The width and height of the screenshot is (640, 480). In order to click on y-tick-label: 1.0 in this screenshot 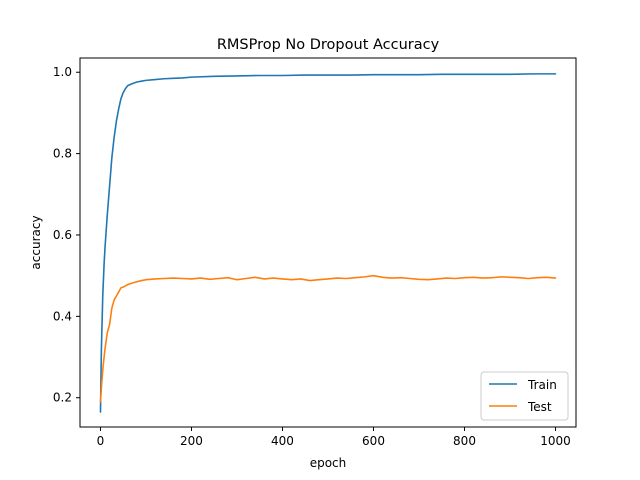, I will do `click(62, 72)`.